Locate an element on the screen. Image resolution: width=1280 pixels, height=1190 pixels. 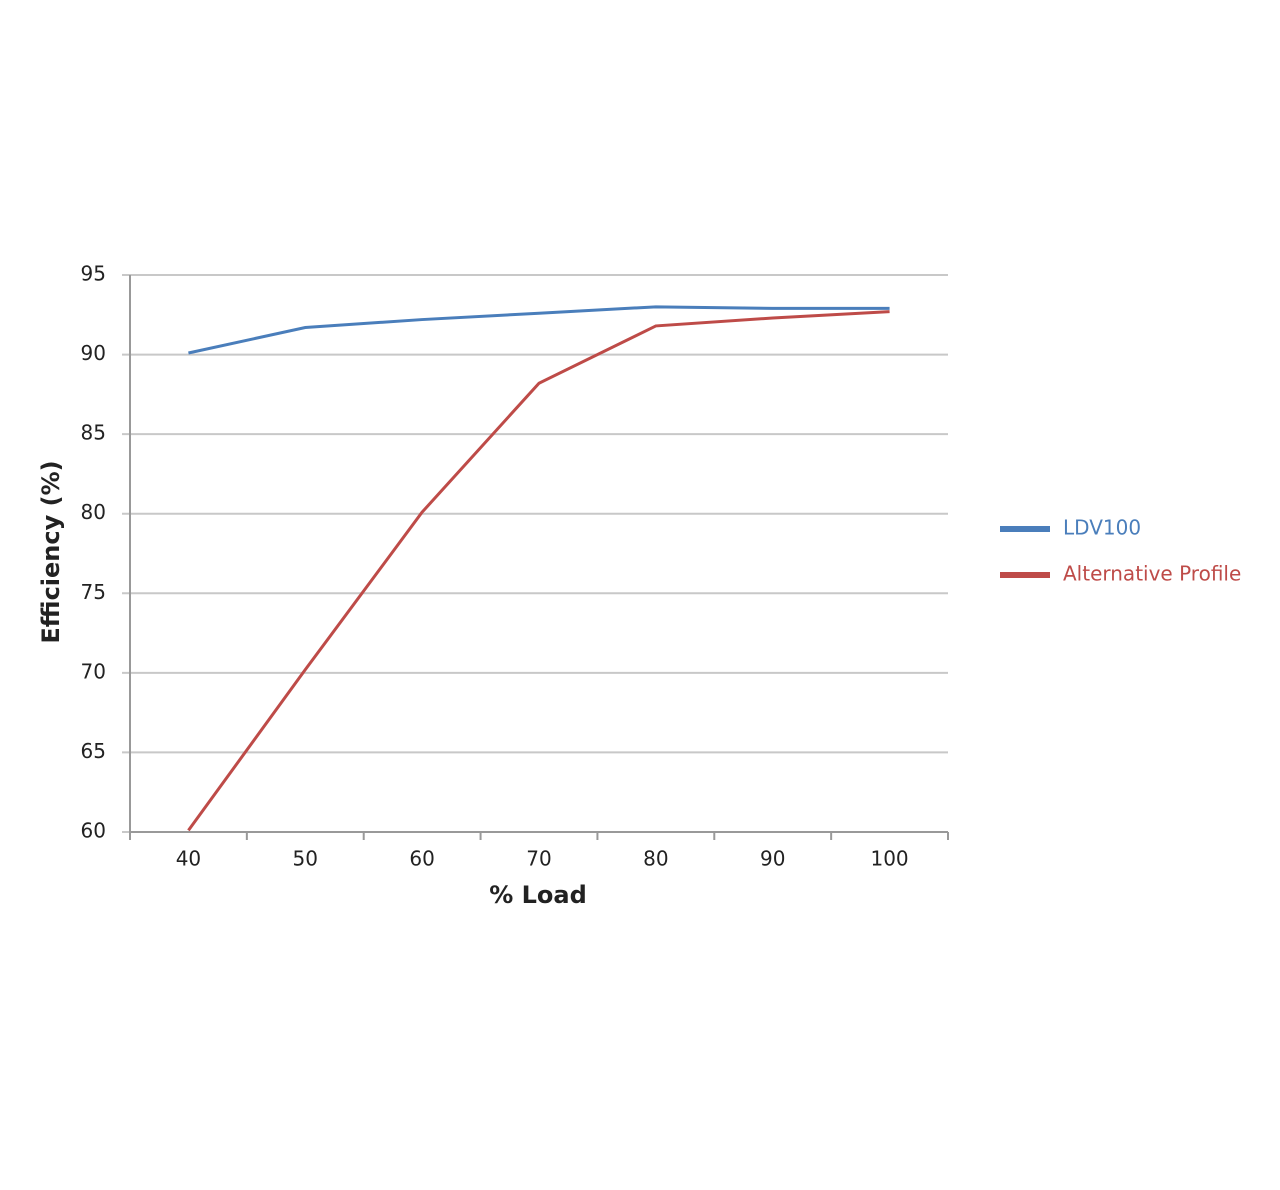
y-tick-label: 60 is located at coordinates (93, 831).